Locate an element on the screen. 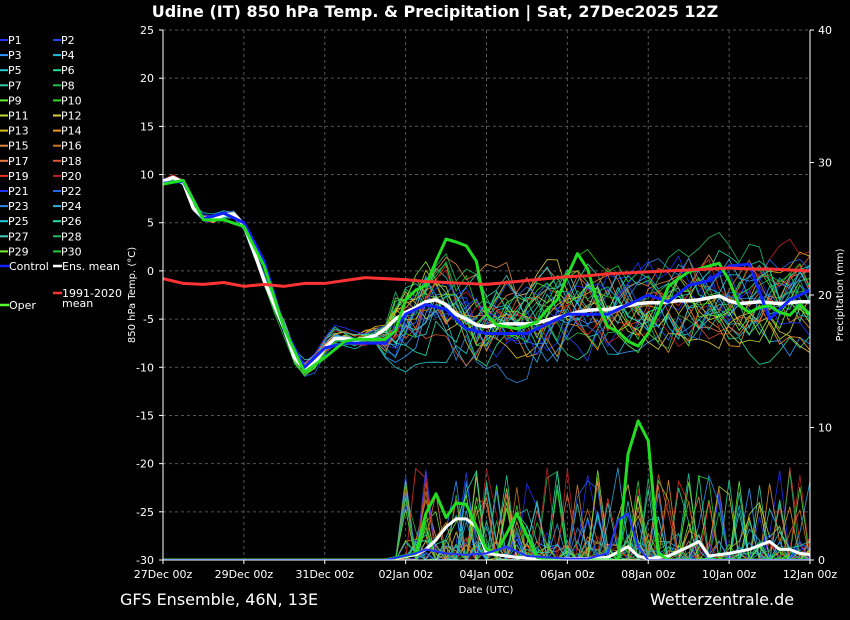 The image size is (850, 620). legend-label-p11: P11 is located at coordinates (18, 116).